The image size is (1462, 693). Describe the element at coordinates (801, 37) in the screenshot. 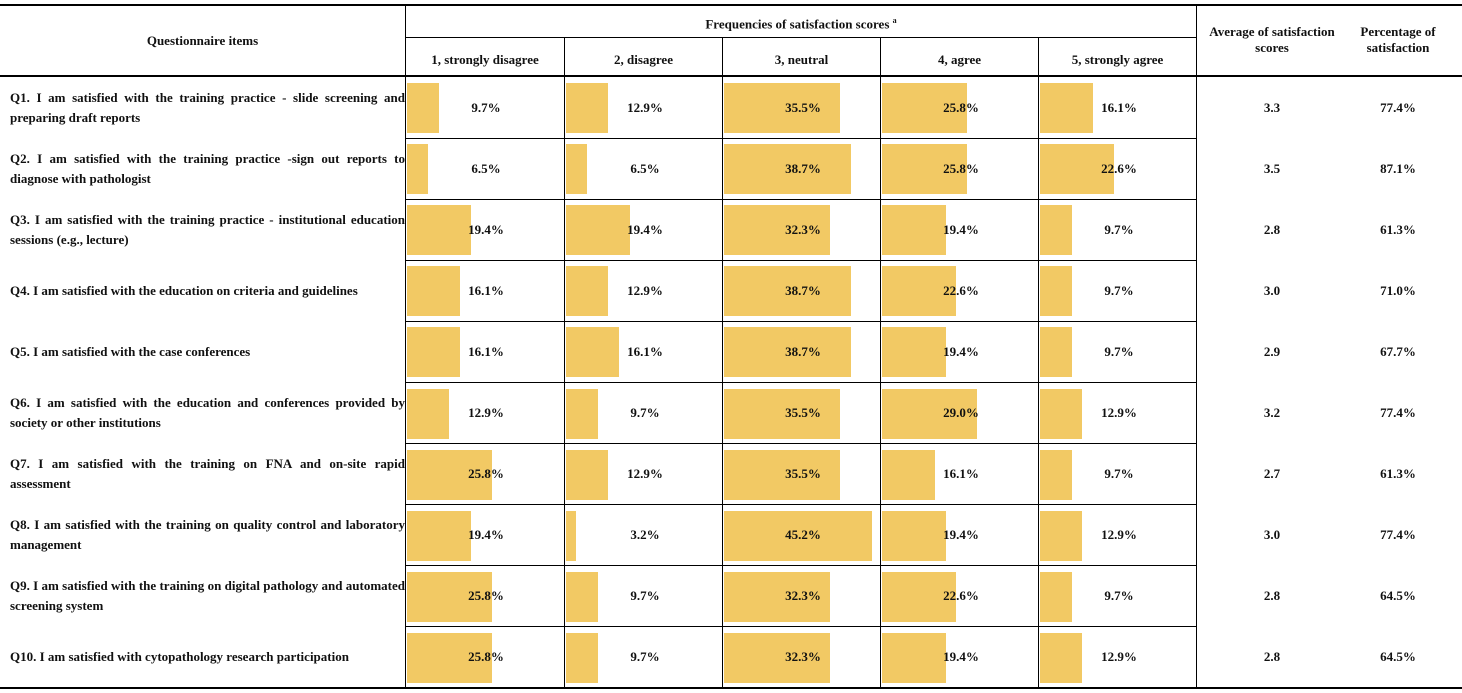

I see `frequencies-underline` at that location.